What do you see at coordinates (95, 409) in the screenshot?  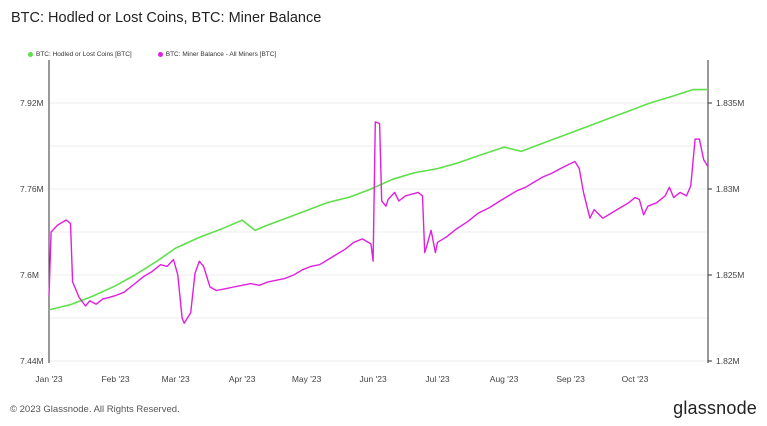 I see `copyright-footer: © 2023 Glassnode. All Rights Reserved.` at bounding box center [95, 409].